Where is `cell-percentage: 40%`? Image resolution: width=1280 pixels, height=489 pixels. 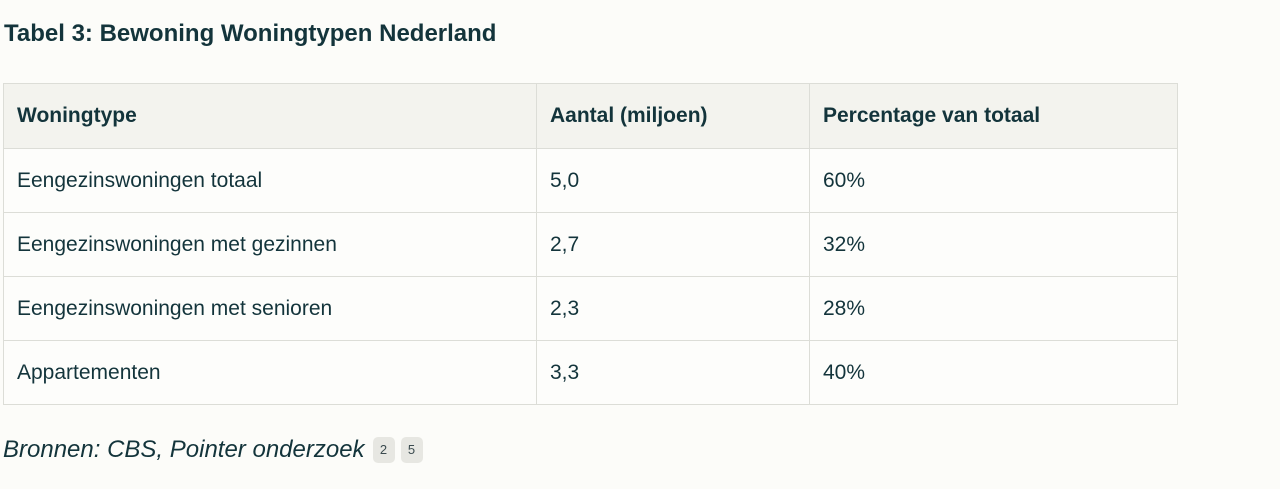 cell-percentage: 40% is located at coordinates (993, 372).